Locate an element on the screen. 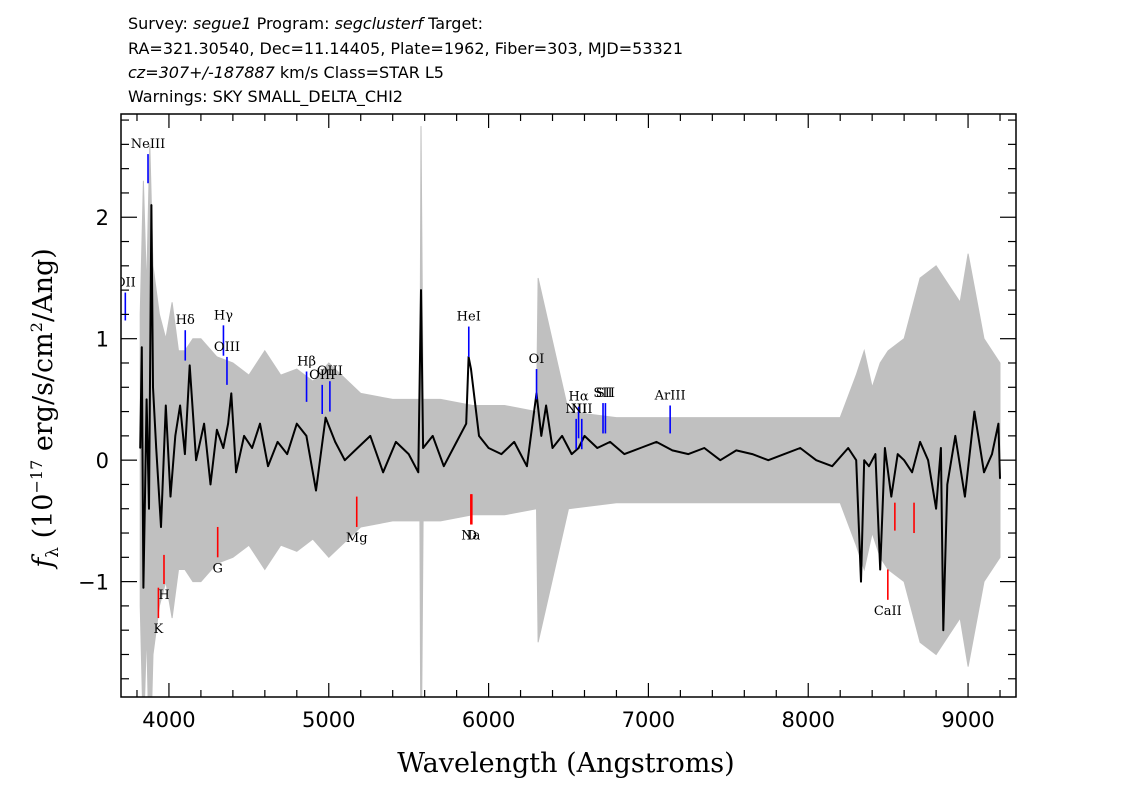 The height and width of the screenshot is (810, 1134). emission-line-label: Hδ is located at coordinates (185, 320).